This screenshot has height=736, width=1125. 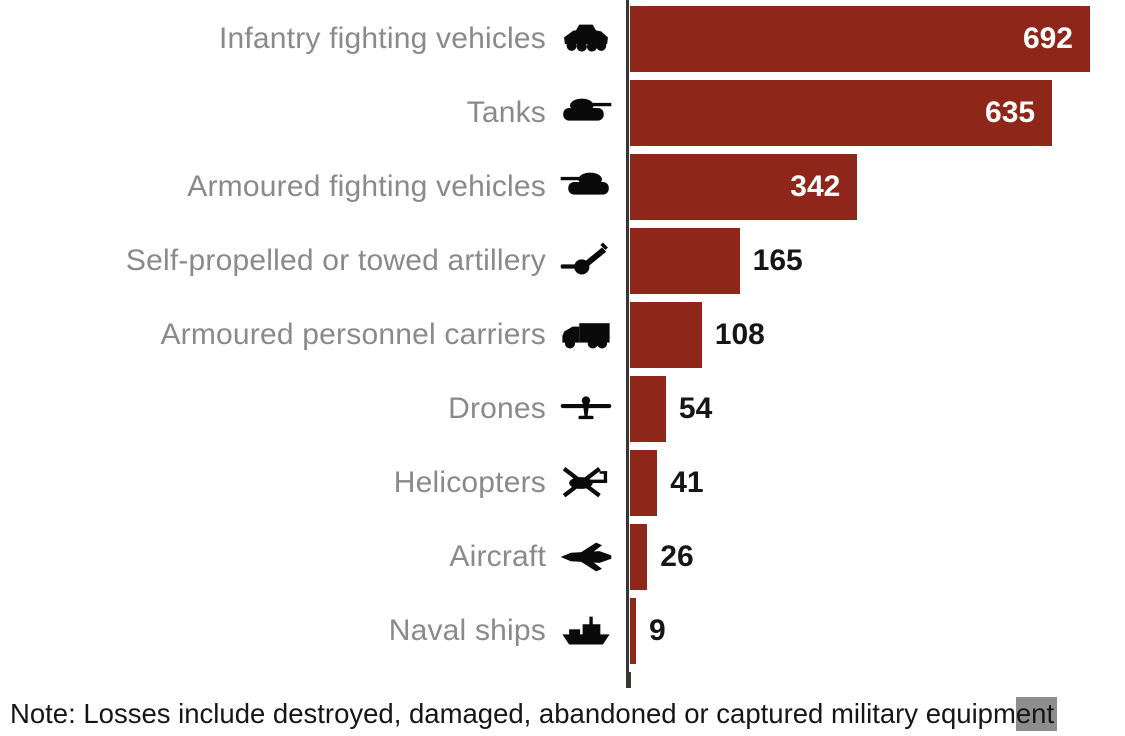 I want to click on category-label: Drones, so click(x=497, y=408).